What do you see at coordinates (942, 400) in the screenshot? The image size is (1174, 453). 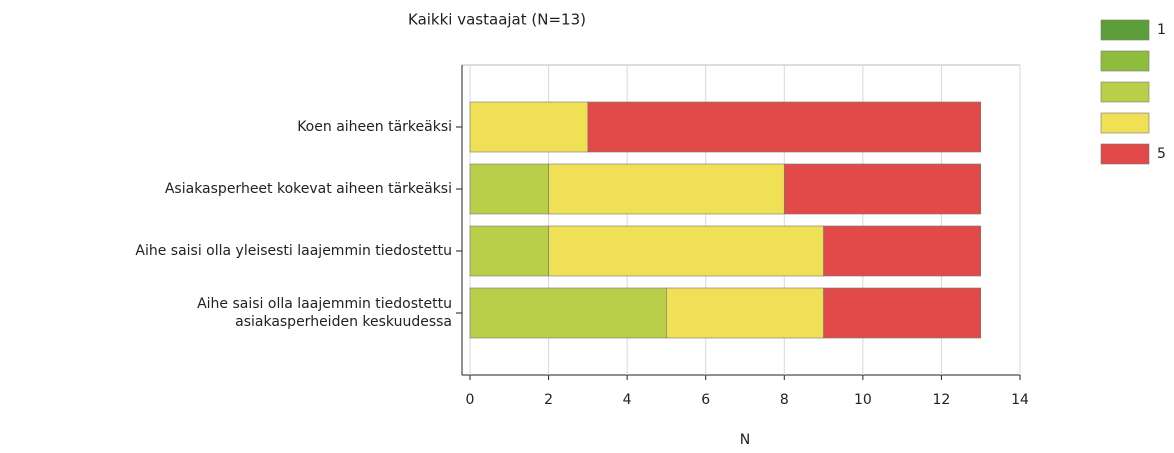 I see `x-tick-label: 12` at bounding box center [942, 400].